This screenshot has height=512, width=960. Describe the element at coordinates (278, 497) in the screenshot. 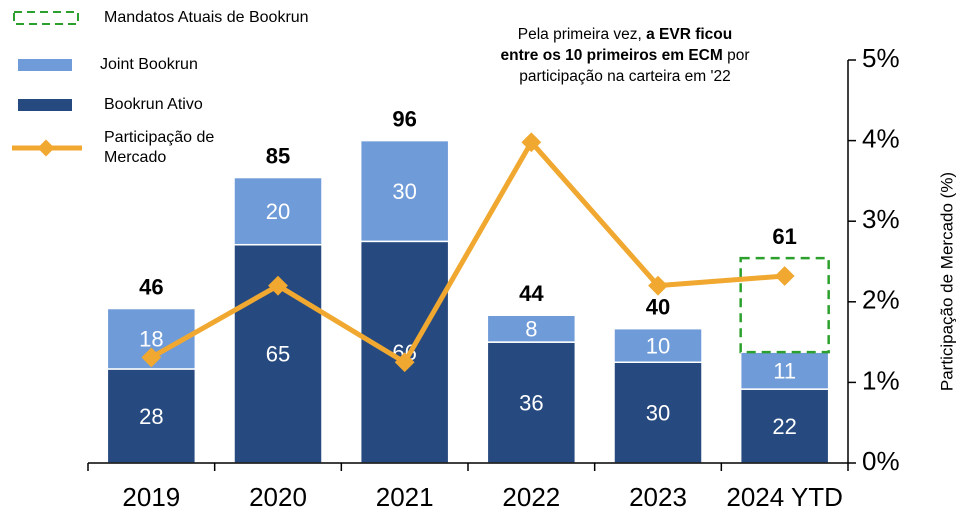

I see `x-tick-label: 2020` at that location.